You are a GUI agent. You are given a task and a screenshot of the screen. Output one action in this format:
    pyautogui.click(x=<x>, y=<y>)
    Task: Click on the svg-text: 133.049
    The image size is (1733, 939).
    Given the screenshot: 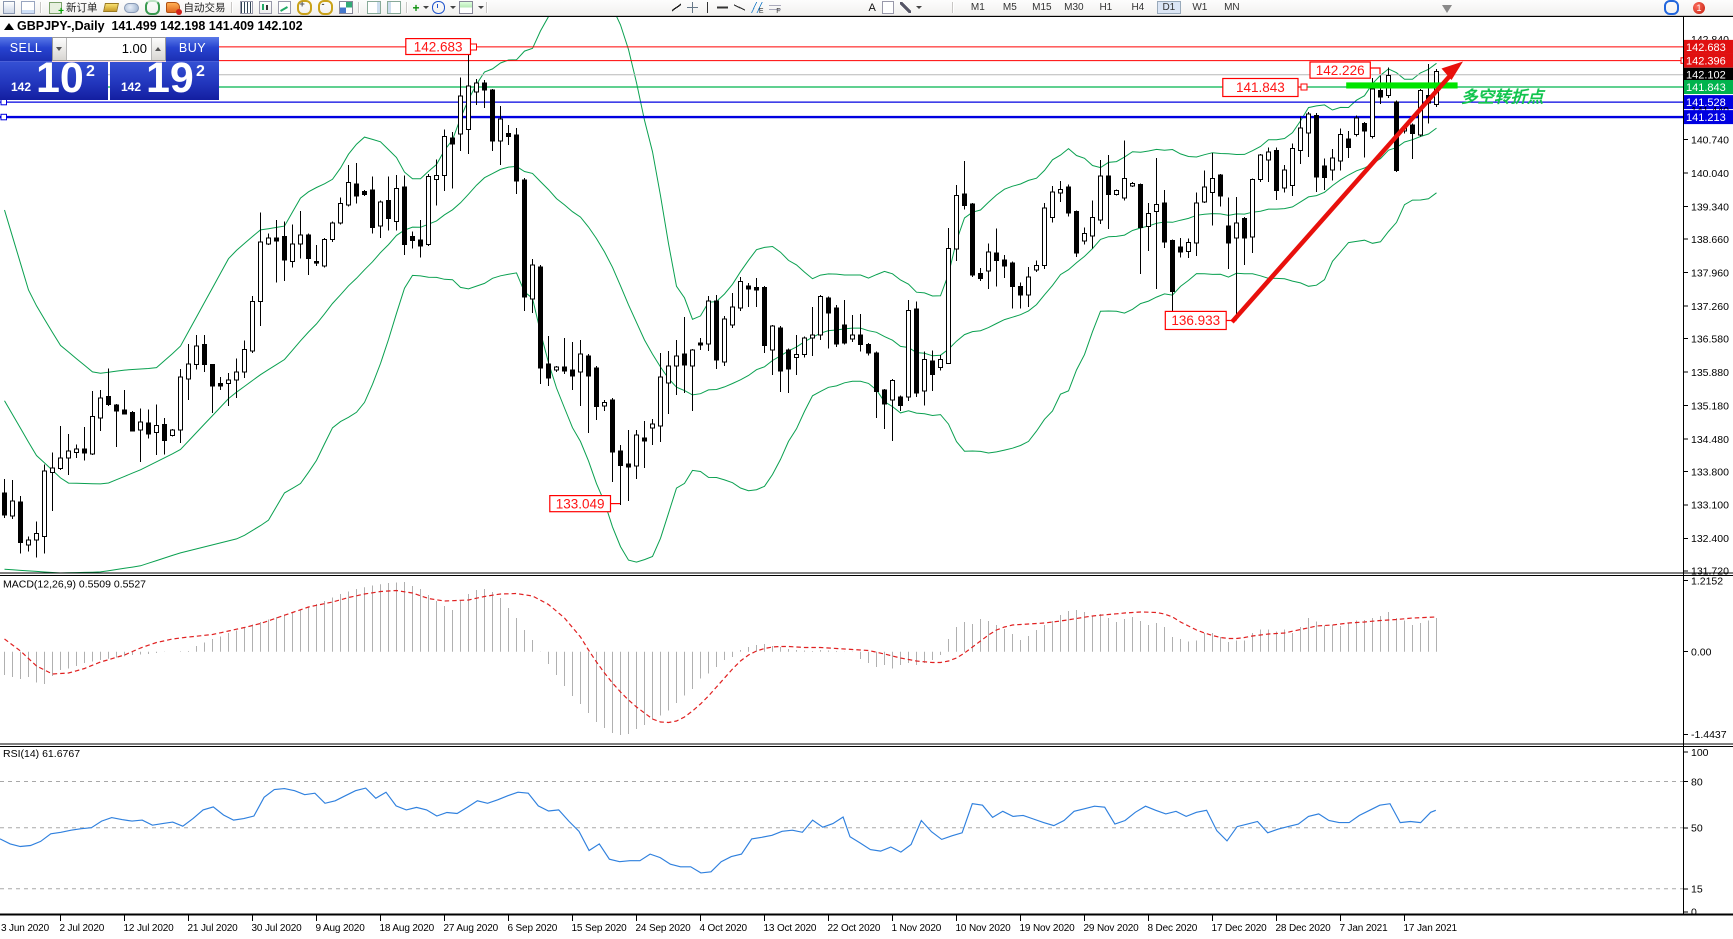 What is the action you would take?
    pyautogui.click(x=580, y=503)
    